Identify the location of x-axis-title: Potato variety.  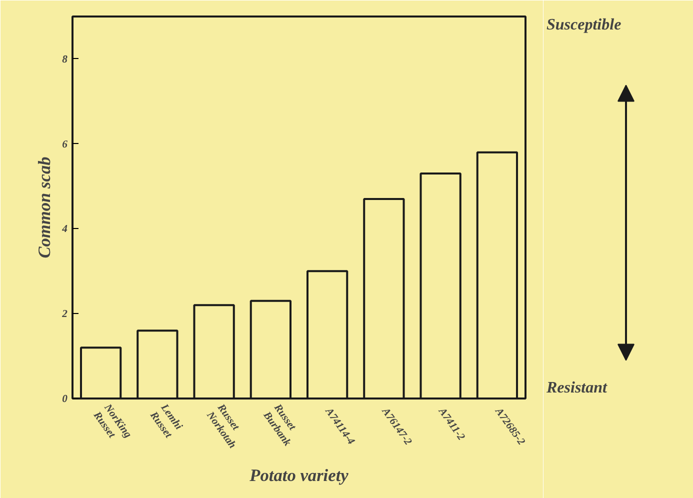
(298, 475).